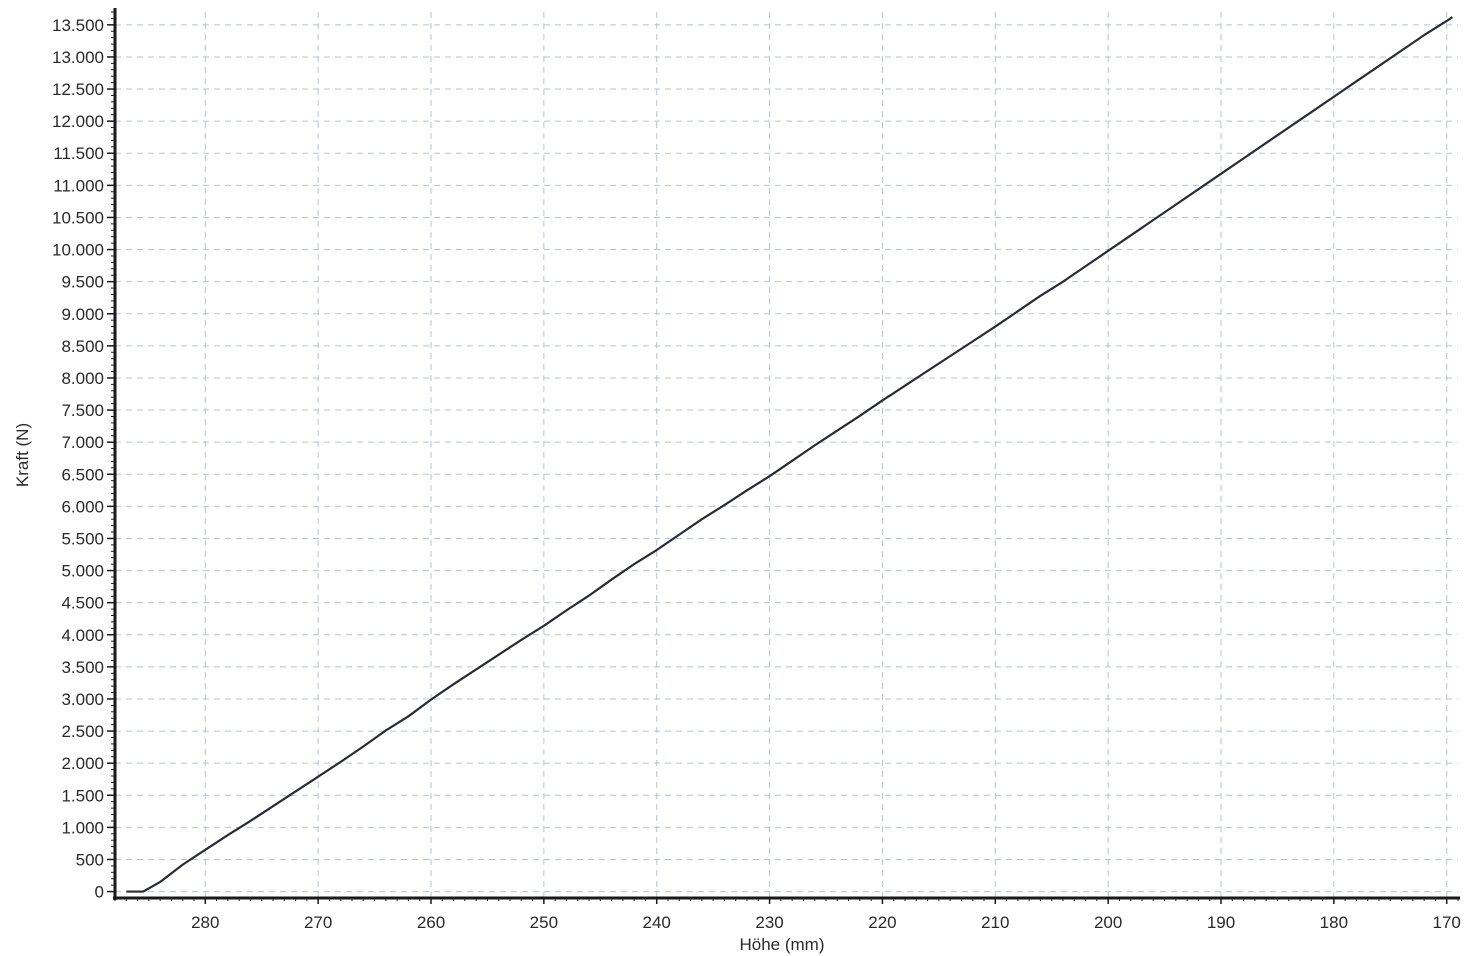 This screenshot has height=956, width=1464. What do you see at coordinates (657, 922) in the screenshot?
I see `x-tick-label: 240` at bounding box center [657, 922].